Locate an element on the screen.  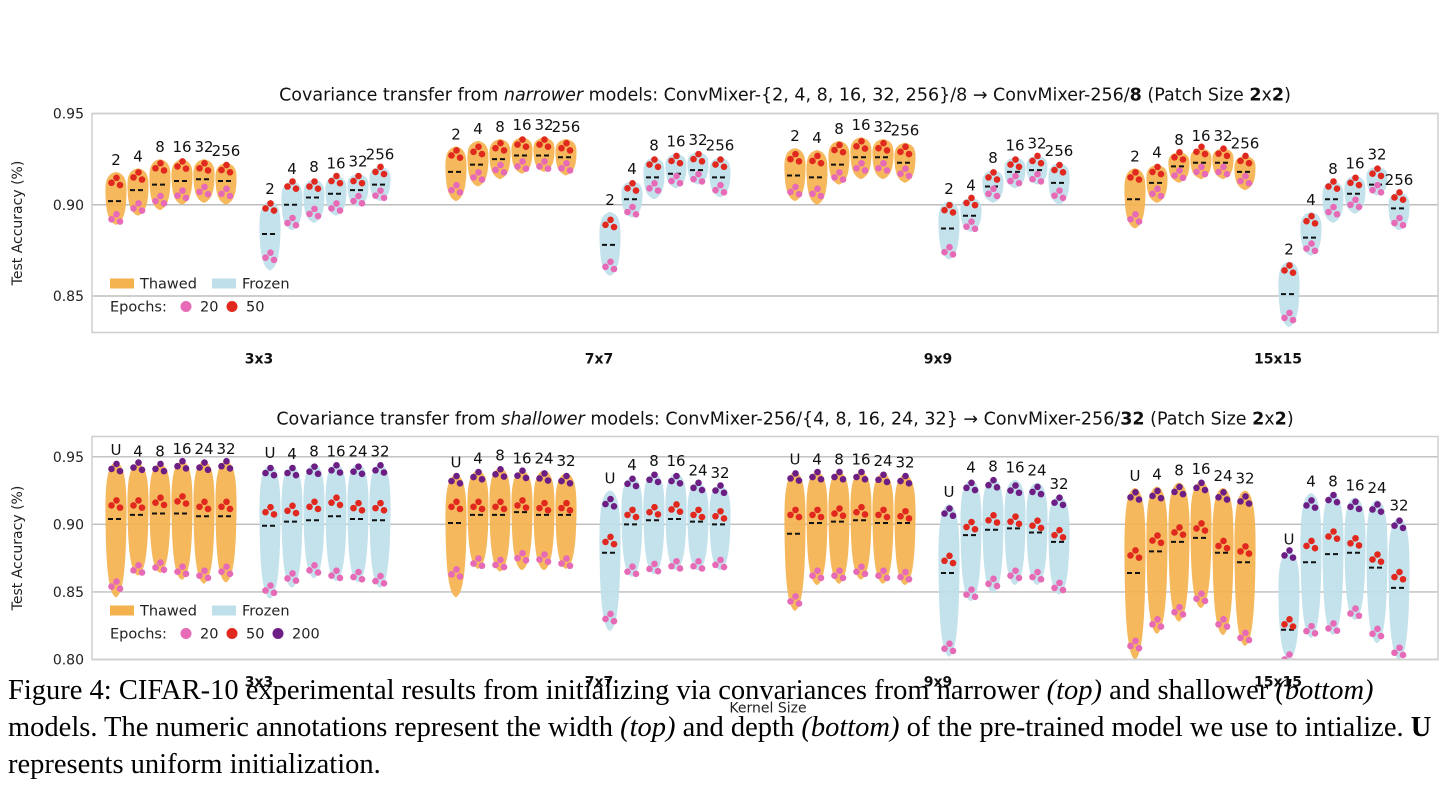
violin-label: 16 is located at coordinates (1014, 145).